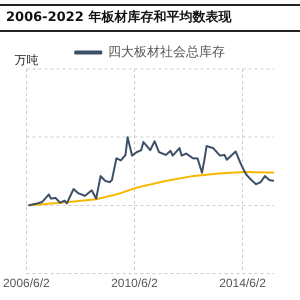 The width and height of the screenshot is (300, 300). Describe the element at coordinates (26, 283) in the screenshot. I see `x-tick-label: 2006/6/2` at that location.